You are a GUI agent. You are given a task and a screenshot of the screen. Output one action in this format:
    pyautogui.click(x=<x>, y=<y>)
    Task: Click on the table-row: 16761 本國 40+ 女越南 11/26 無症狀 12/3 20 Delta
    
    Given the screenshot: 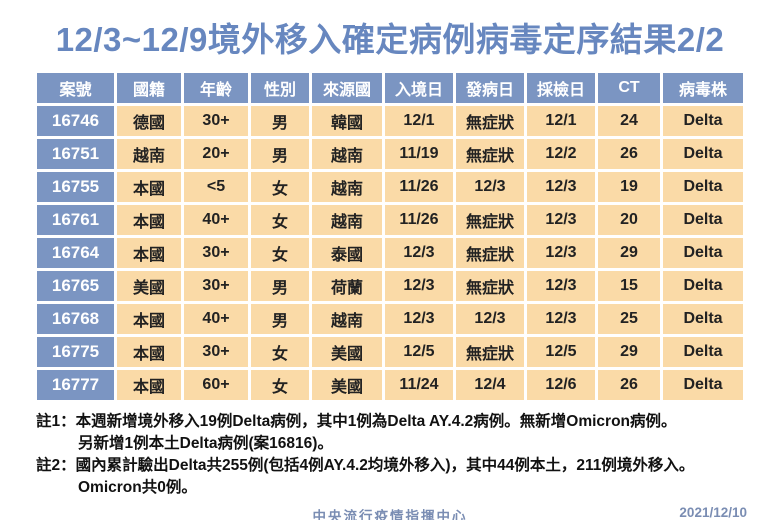 What is the action you would take?
    pyautogui.click(x=390, y=220)
    